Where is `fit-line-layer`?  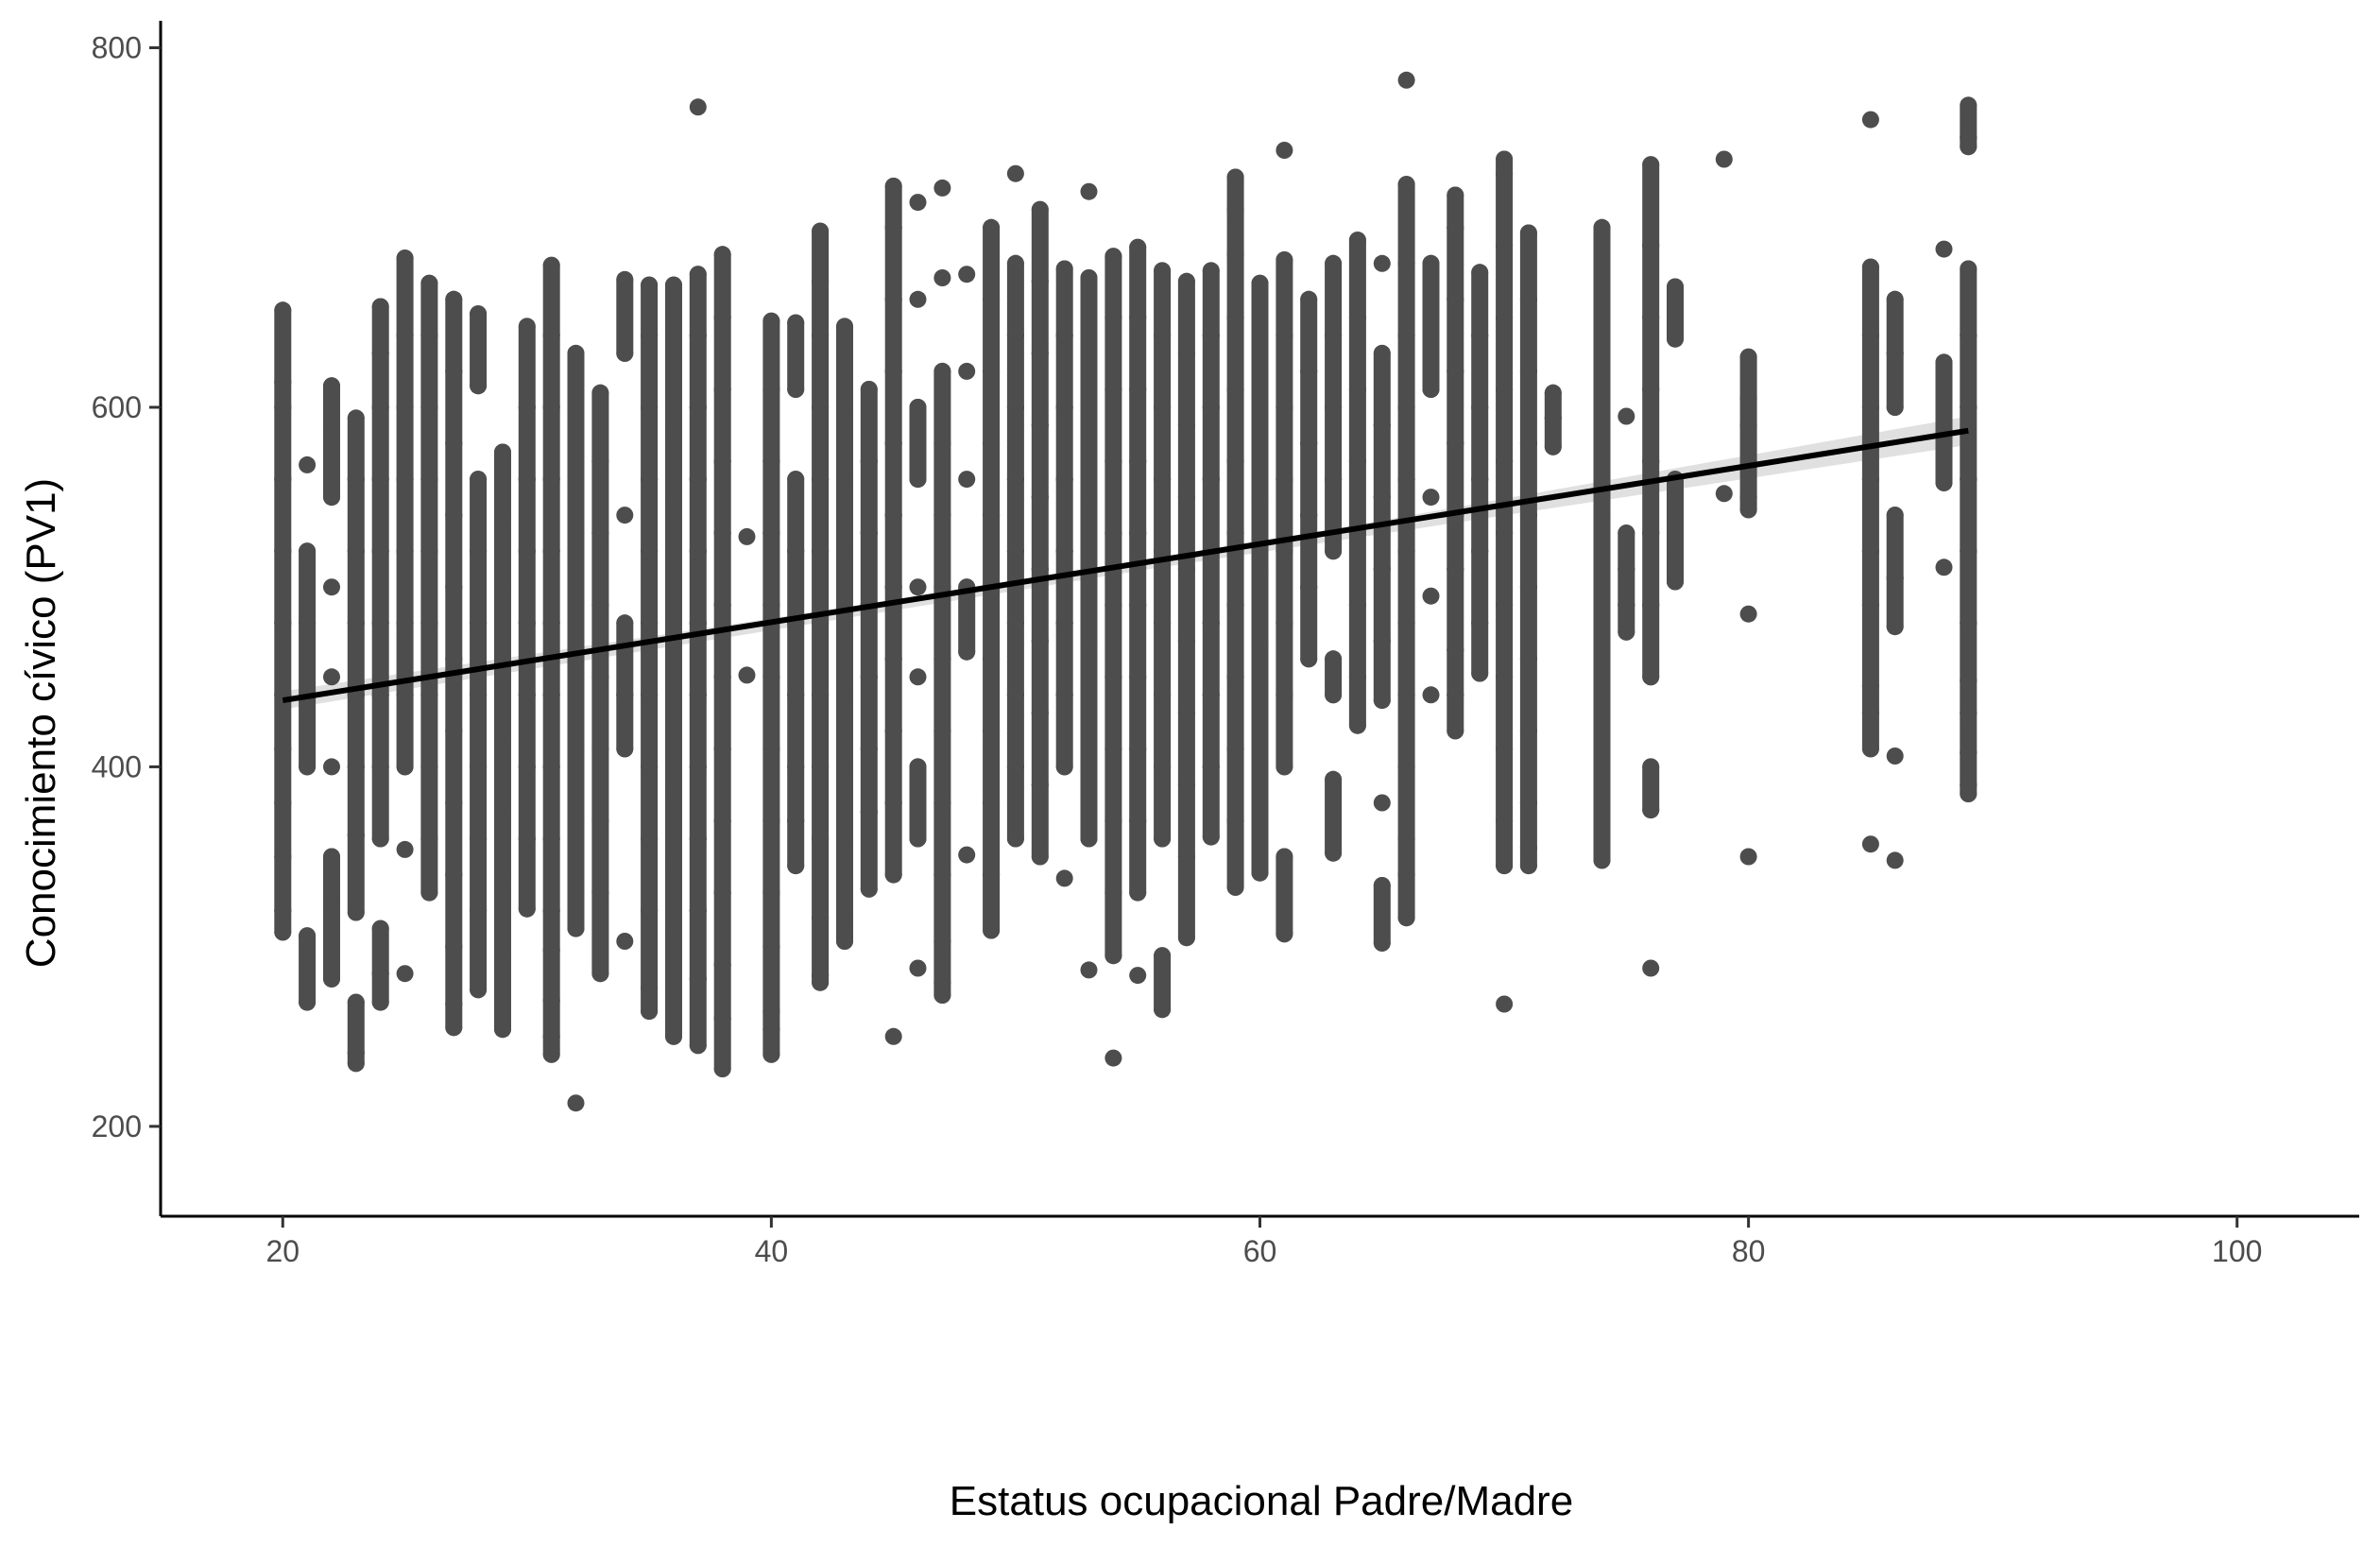
fit-line-layer is located at coordinates (1125, 565).